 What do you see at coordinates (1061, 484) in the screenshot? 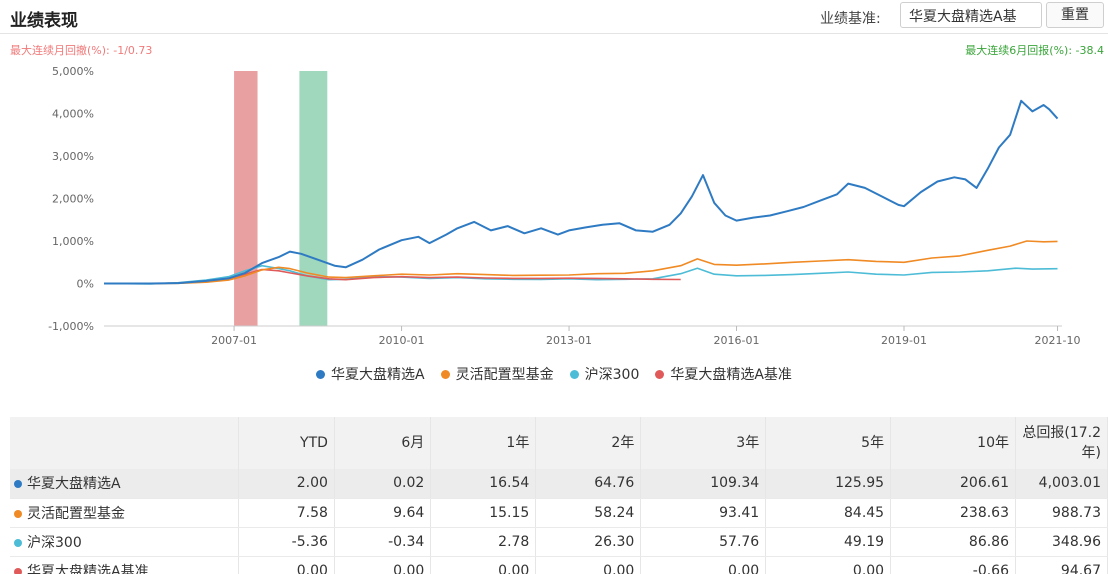
I see `table-cell: 4,003.01` at bounding box center [1061, 484].